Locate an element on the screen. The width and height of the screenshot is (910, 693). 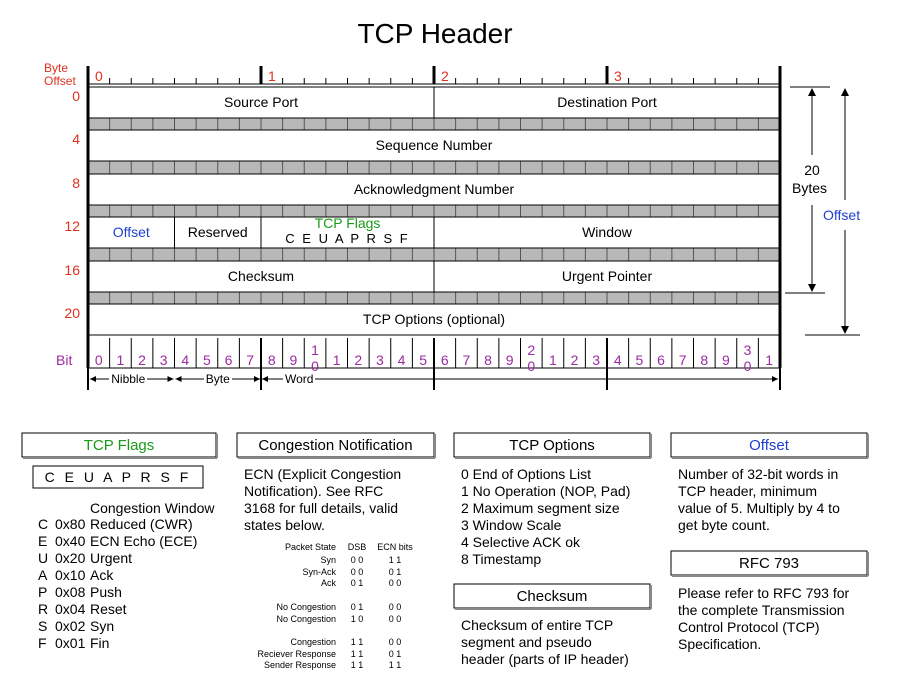
byte-label: Byte is located at coordinates (217, 379).